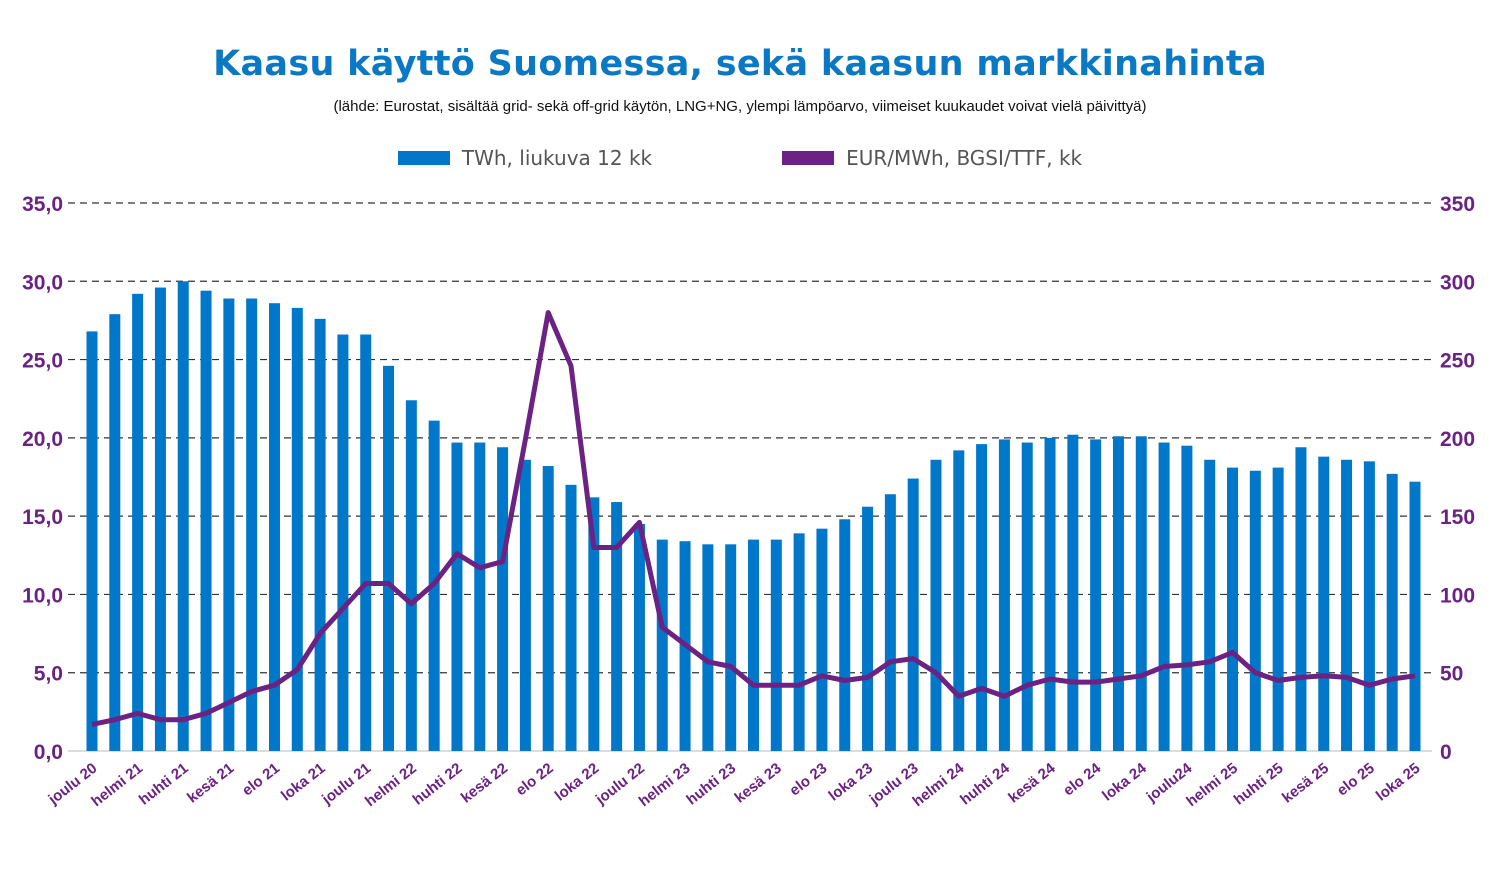  I want to click on x-axis-tick: elo 22, so click(535, 780).